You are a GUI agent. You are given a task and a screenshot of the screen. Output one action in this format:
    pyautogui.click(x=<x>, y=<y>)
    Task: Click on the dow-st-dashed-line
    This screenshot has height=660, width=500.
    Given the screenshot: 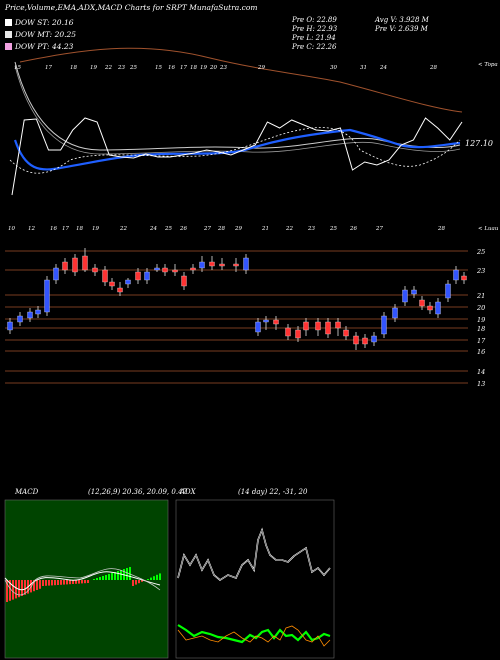 What is the action you would take?
    pyautogui.click(x=235, y=150)
    